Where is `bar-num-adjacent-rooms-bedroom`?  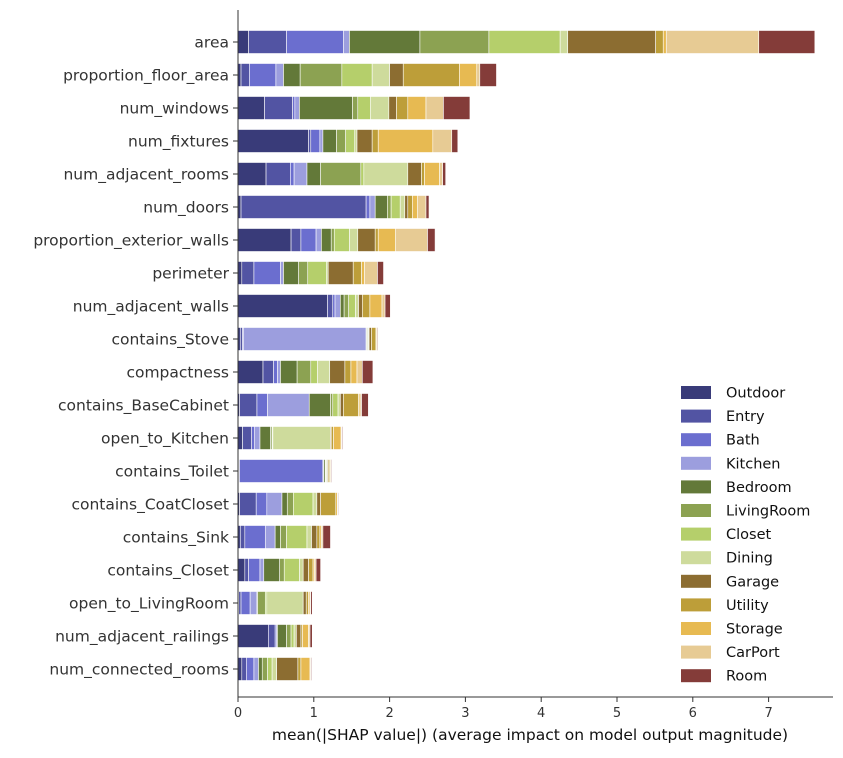 bar-num-adjacent-rooms-bedroom is located at coordinates (313, 174).